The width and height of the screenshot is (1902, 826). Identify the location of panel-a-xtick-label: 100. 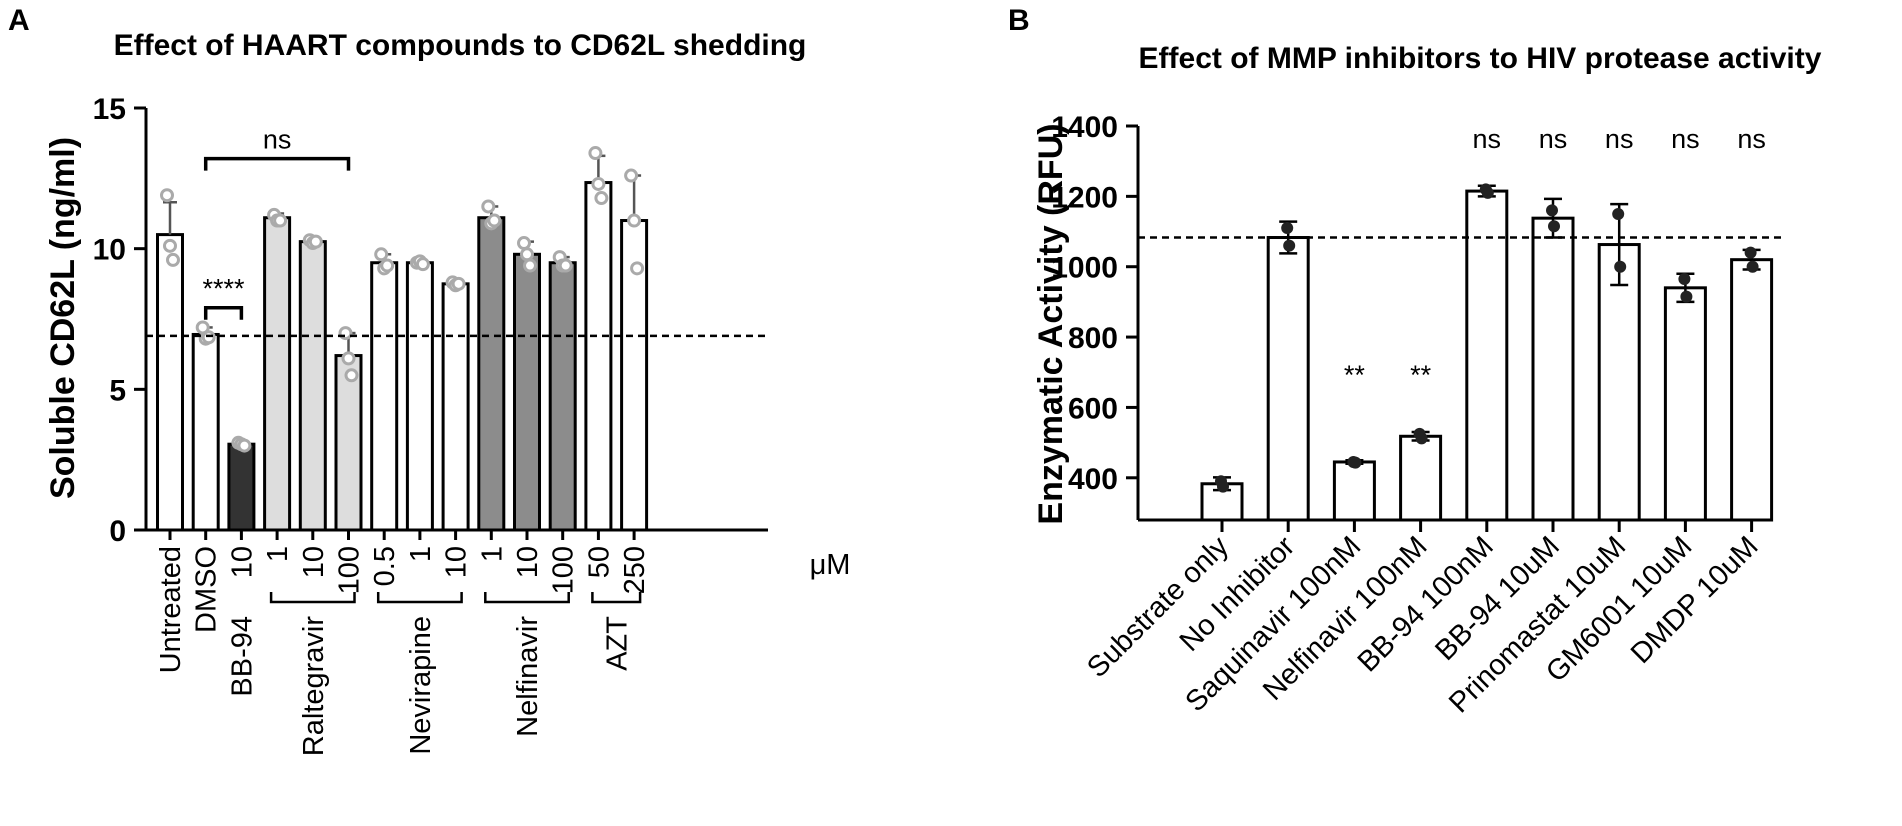
(564, 570).